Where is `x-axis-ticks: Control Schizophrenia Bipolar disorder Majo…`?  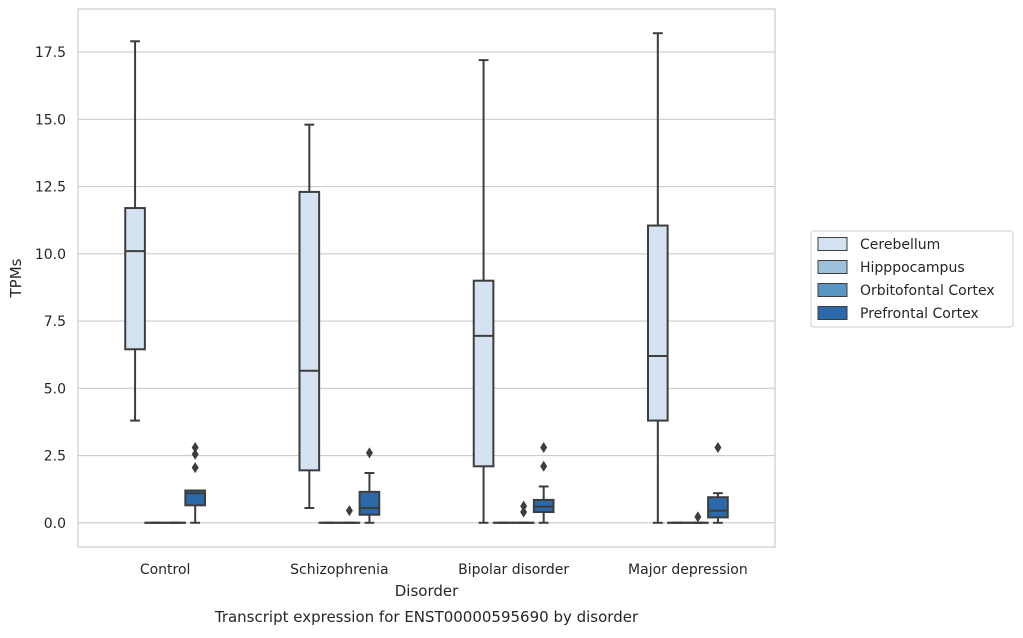 x-axis-ticks: Control Schizophrenia Bipolar disorder Majo… is located at coordinates (444, 570).